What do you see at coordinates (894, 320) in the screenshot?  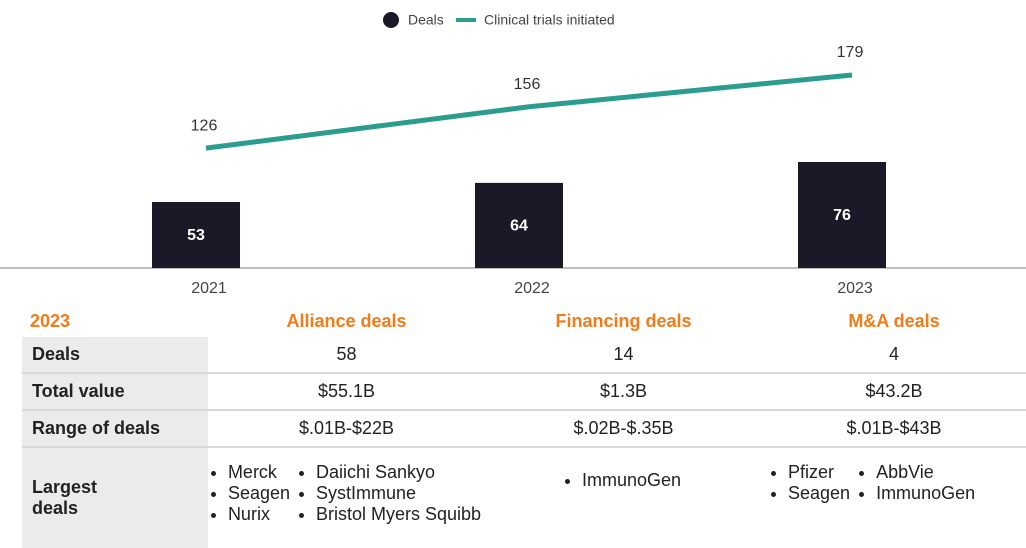 I see `header-cell: M&A deals` at bounding box center [894, 320].